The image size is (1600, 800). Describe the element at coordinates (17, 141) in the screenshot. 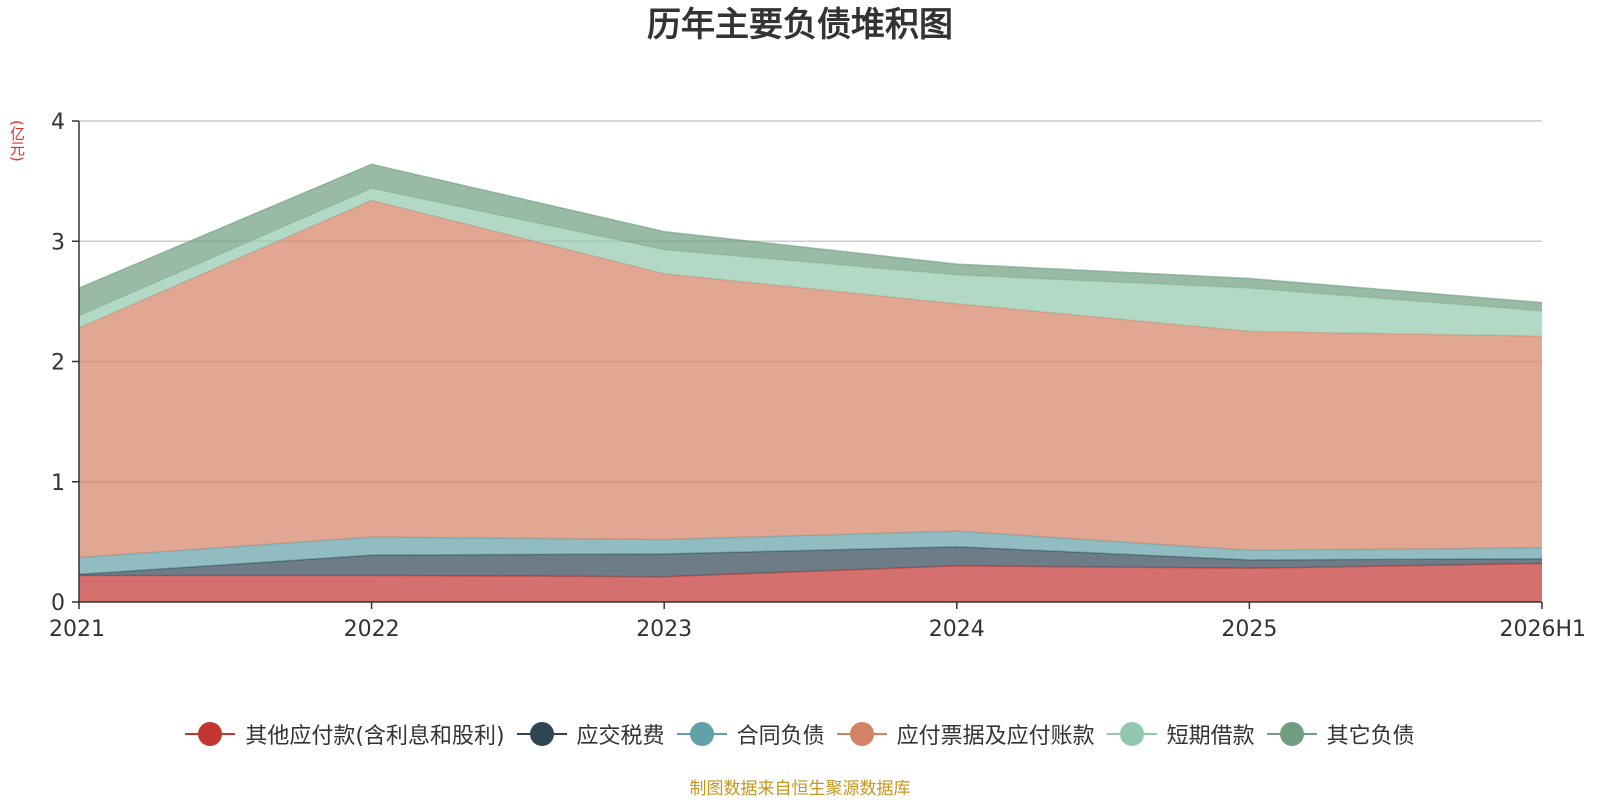

I see `y-axis-unit-label: (亿元)` at that location.